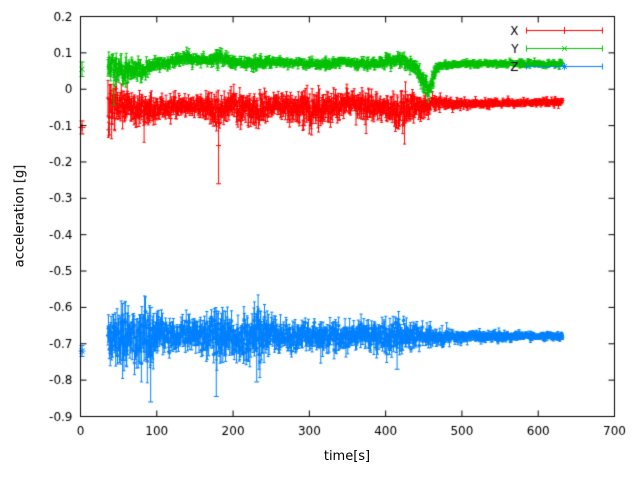 The height and width of the screenshot is (480, 640). What do you see at coordinates (20, 216) in the screenshot?
I see `y-axis-title: acceleration [g]` at bounding box center [20, 216].